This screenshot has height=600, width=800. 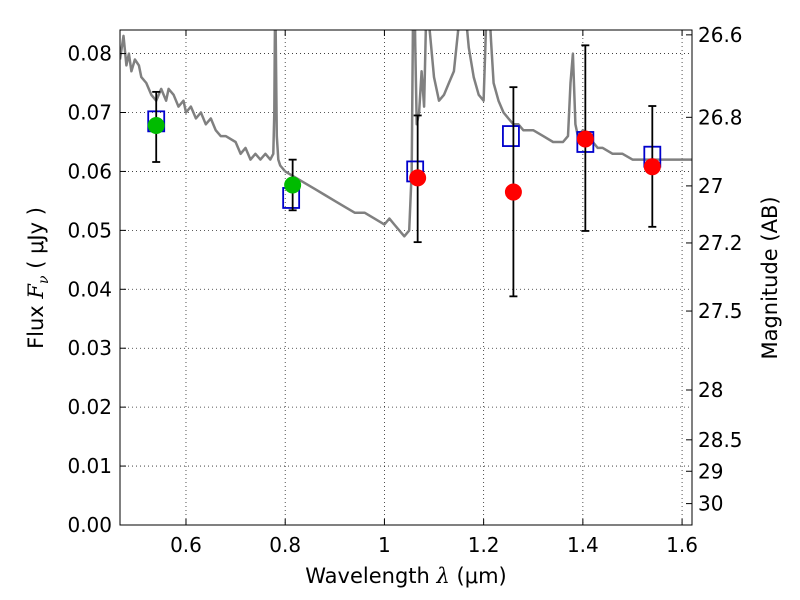 I want to click on y-tick-label: 0.04, so click(x=89, y=289).